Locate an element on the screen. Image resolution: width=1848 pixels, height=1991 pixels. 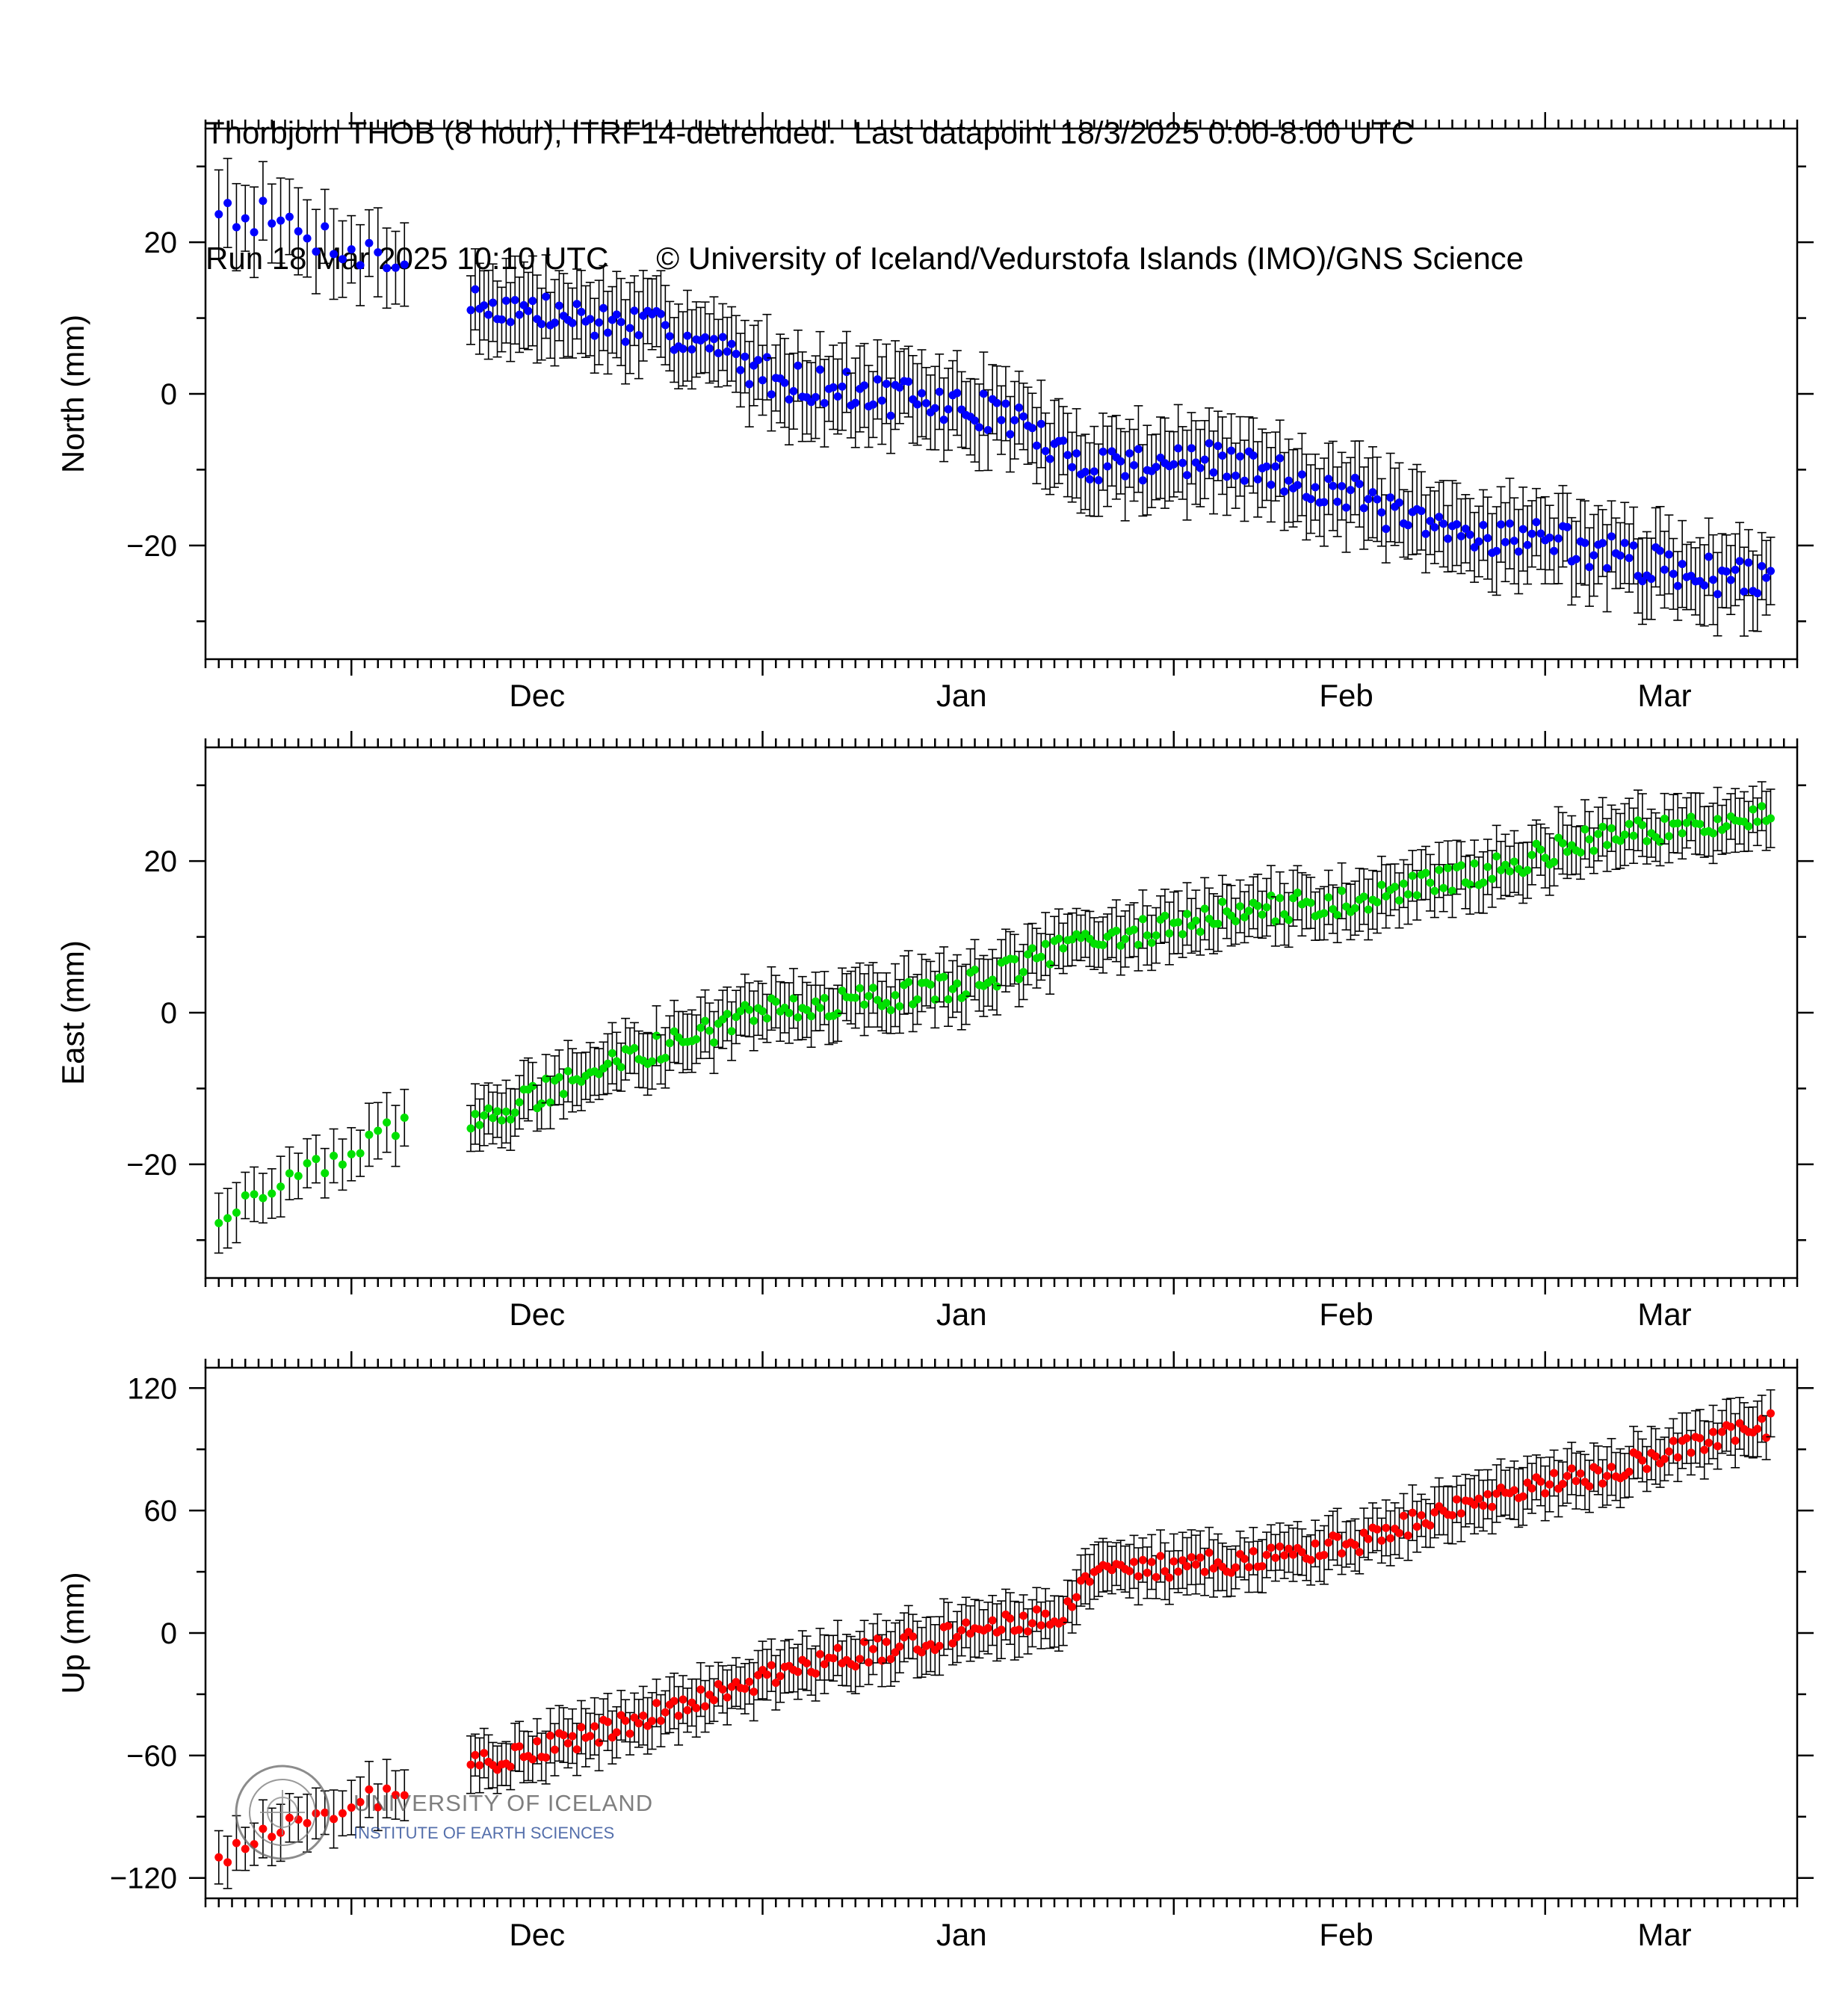
x-tick-label: Feb is located at coordinates (1346, 1314).